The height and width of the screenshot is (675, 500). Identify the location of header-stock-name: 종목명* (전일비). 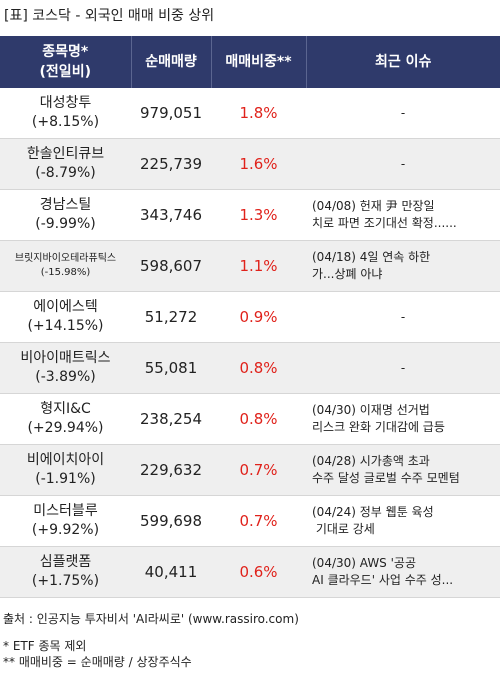
(66, 62).